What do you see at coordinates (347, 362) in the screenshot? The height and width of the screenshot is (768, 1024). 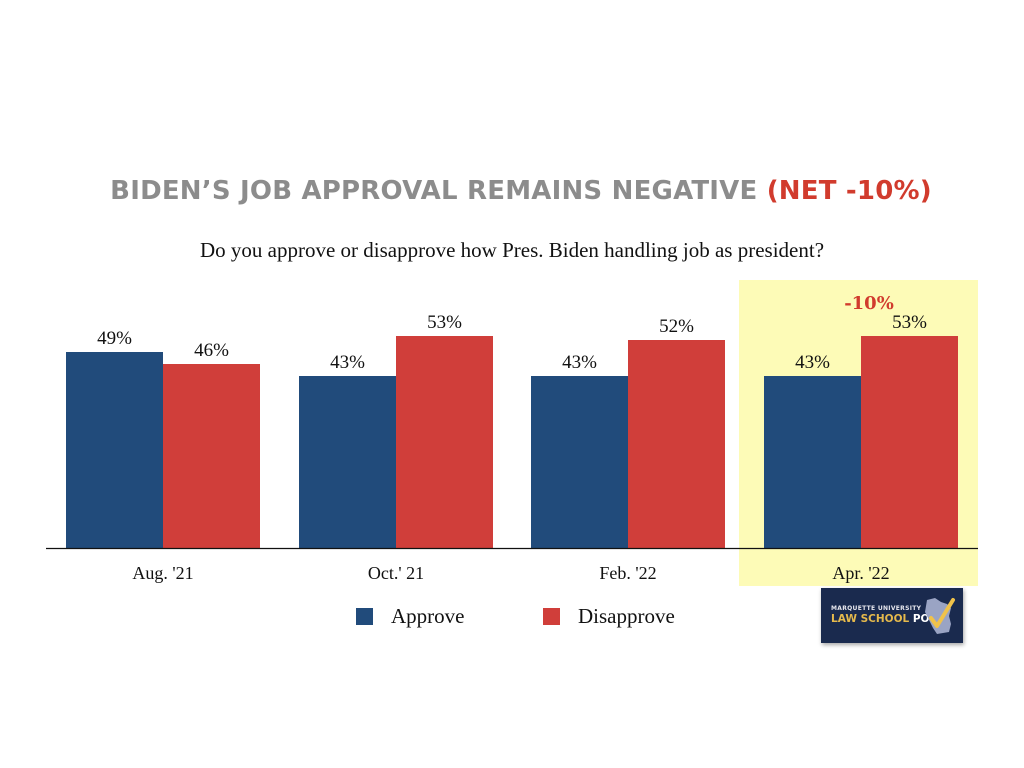 I see `data-label-approve-oct-21: 43%` at bounding box center [347, 362].